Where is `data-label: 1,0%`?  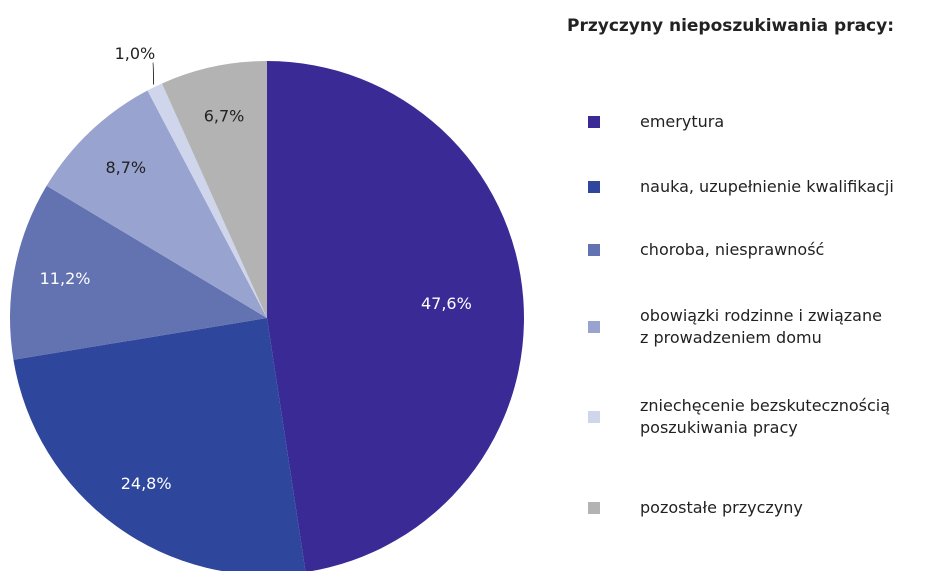 data-label: 1,0% is located at coordinates (135, 53).